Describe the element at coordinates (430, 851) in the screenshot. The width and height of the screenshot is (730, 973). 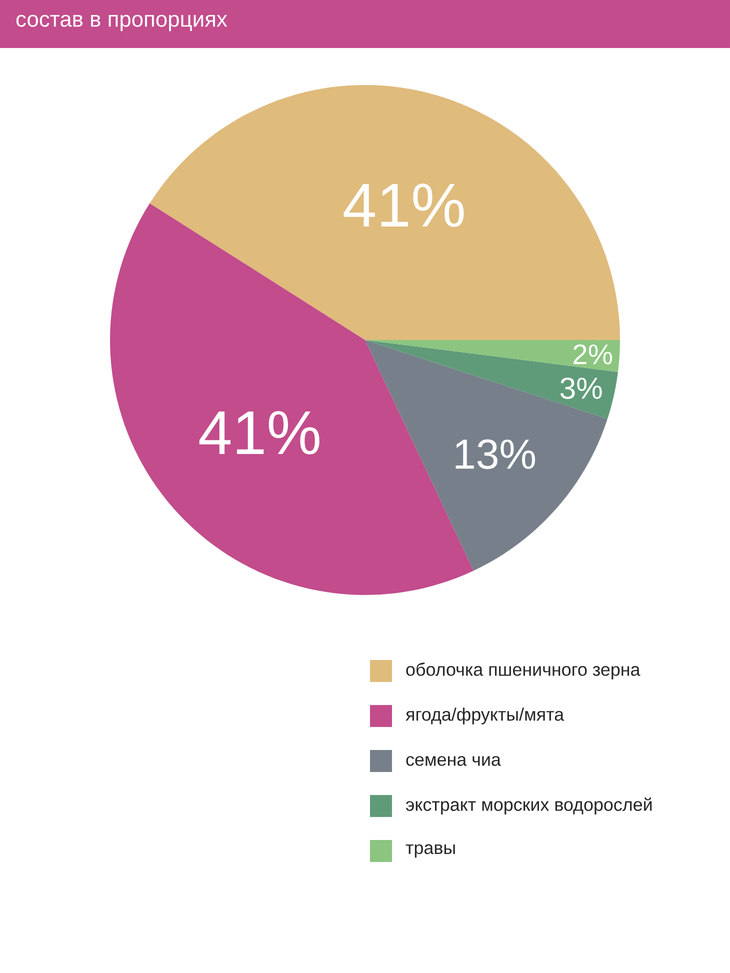
I see `legend-label: травы` at that location.